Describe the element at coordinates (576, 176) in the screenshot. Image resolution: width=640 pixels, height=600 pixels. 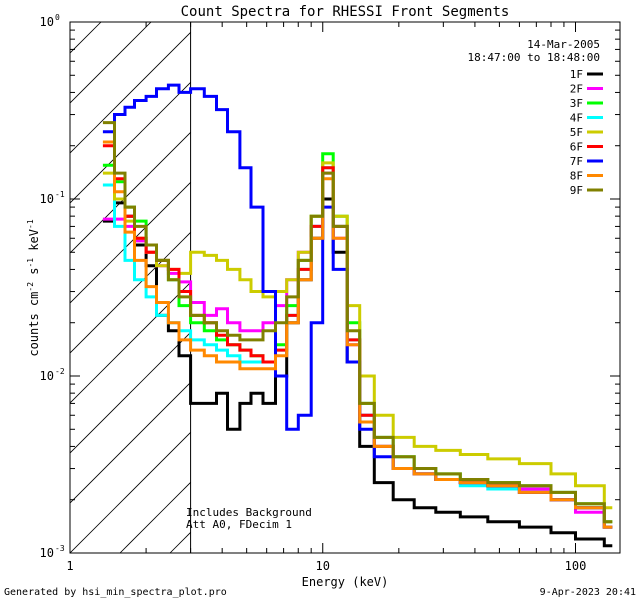
I see `legend-label-8F: 8F` at that location.